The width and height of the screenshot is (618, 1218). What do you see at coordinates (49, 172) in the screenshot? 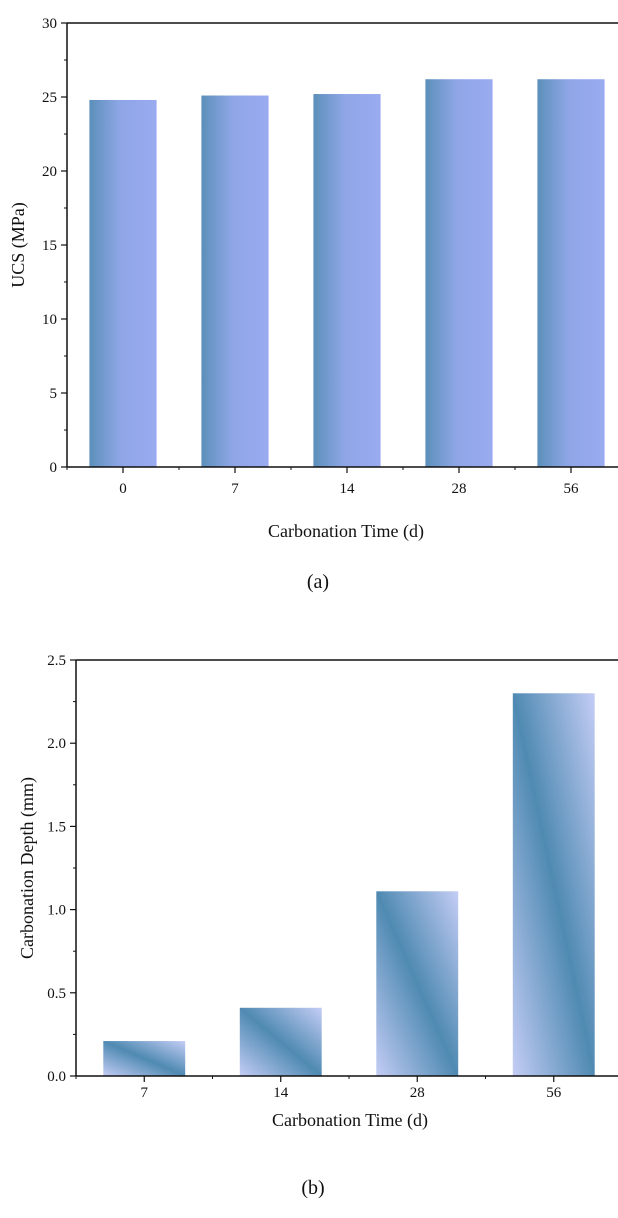
I see `y-tick-label: 20` at bounding box center [49, 172].